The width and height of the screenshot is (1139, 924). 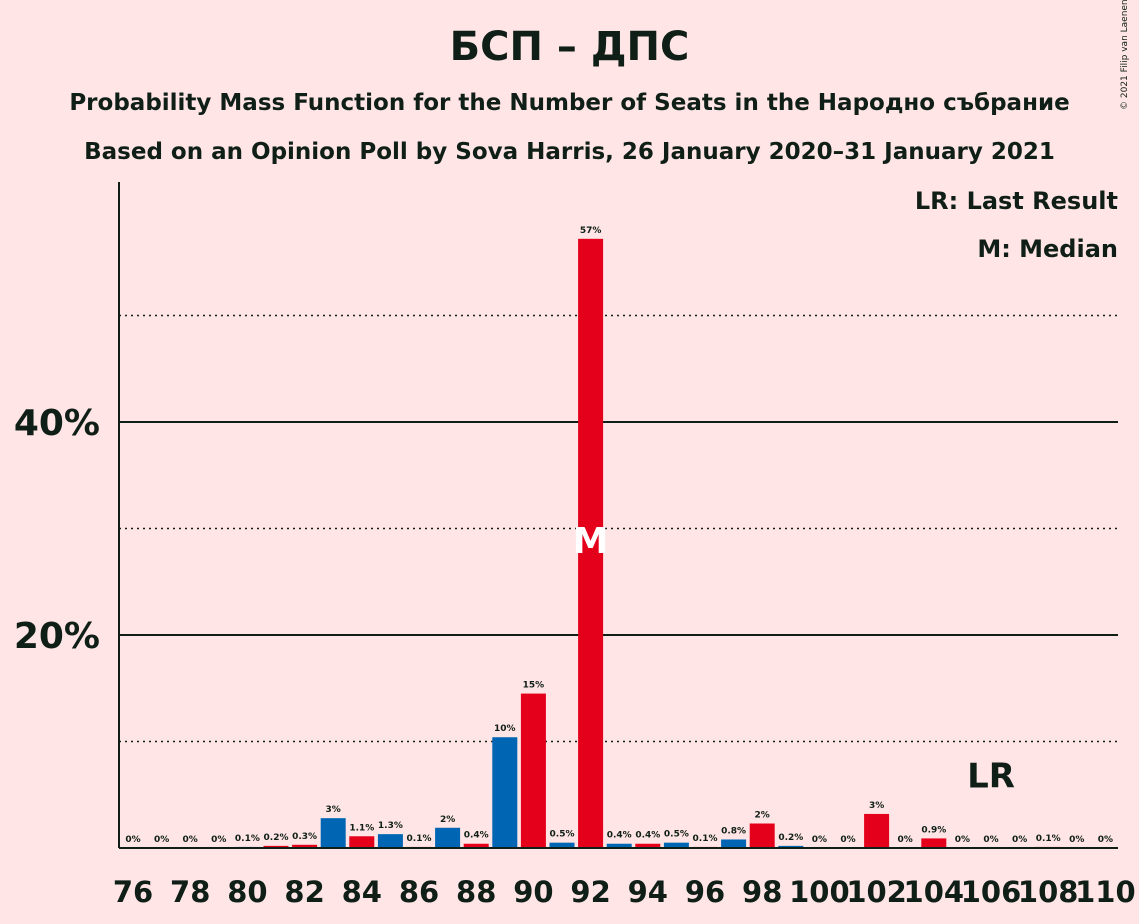 What do you see at coordinates (133, 892) in the screenshot?
I see `x-tick-label: 76` at bounding box center [133, 892].